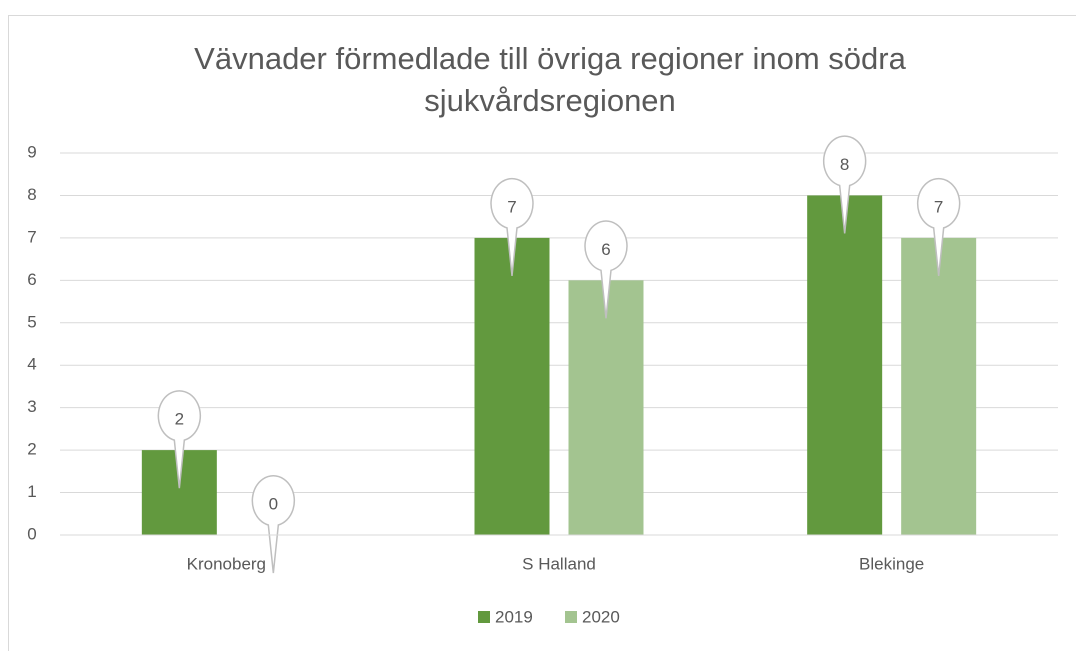 This screenshot has width=1076, height=651. Describe the element at coordinates (31, 406) in the screenshot. I see `y-tick-label: 3` at that location.